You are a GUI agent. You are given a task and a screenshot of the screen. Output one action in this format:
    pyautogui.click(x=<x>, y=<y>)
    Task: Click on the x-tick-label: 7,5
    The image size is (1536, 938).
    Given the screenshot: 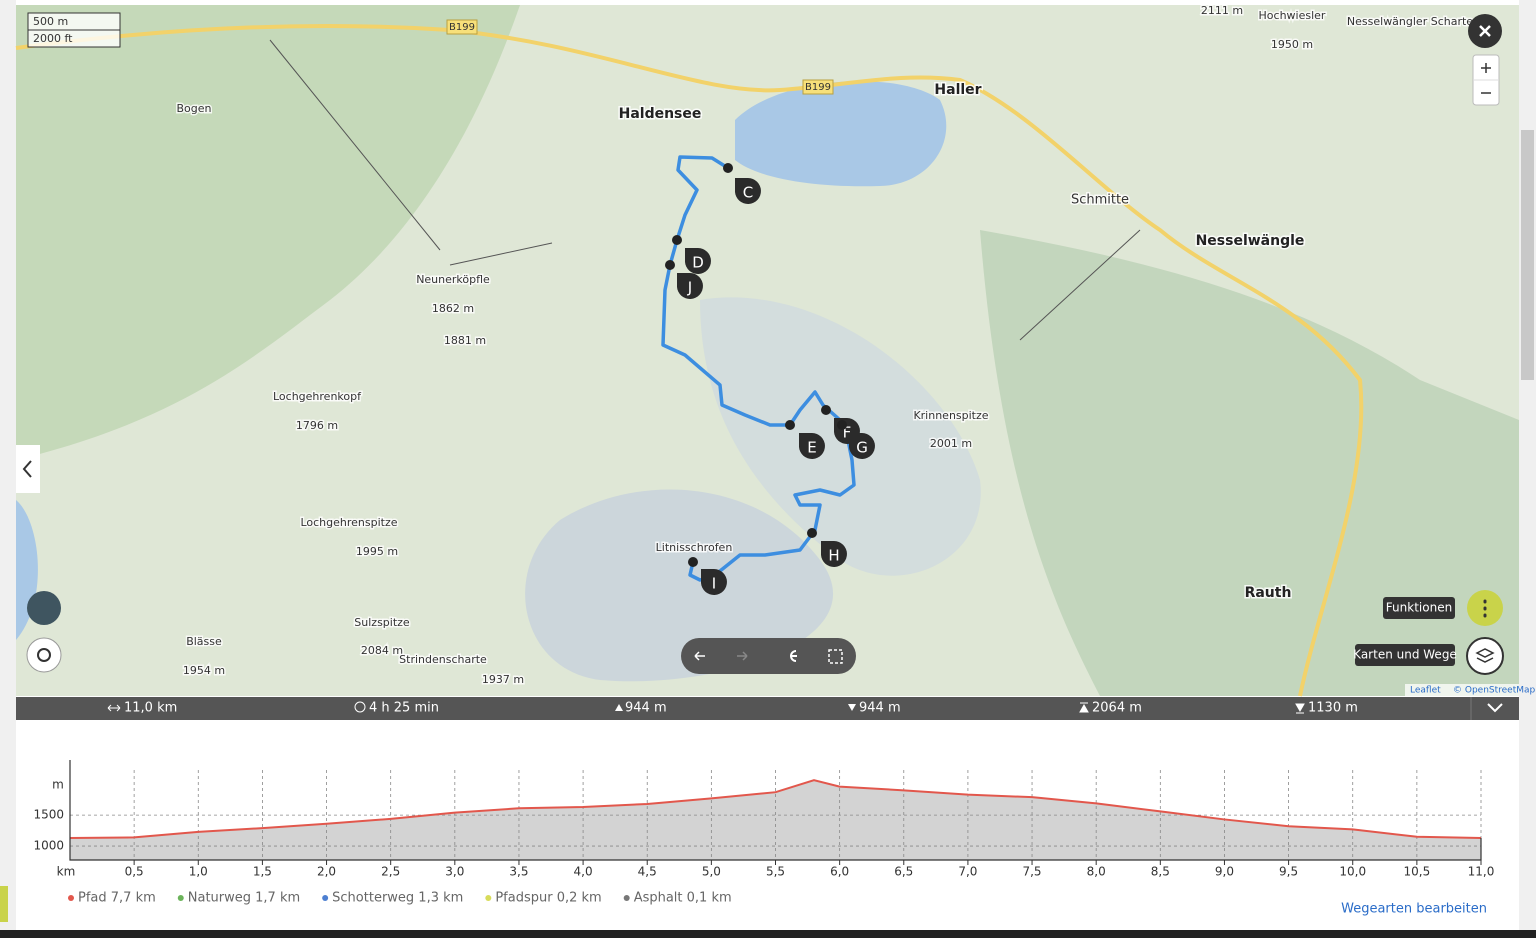 What is the action you would take?
    pyautogui.click(x=1031, y=872)
    